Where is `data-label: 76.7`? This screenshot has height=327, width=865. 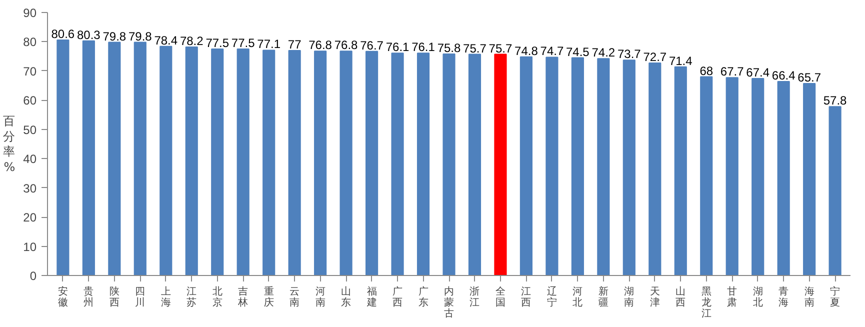 data-label: 76.7 is located at coordinates (372, 45).